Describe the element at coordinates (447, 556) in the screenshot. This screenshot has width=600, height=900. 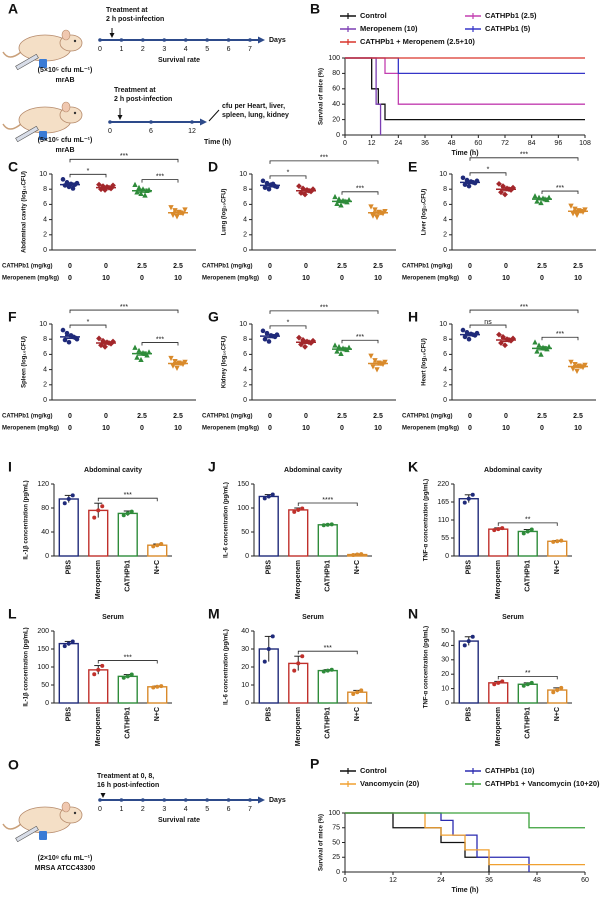
I see `y-tick-label: 0` at that location.